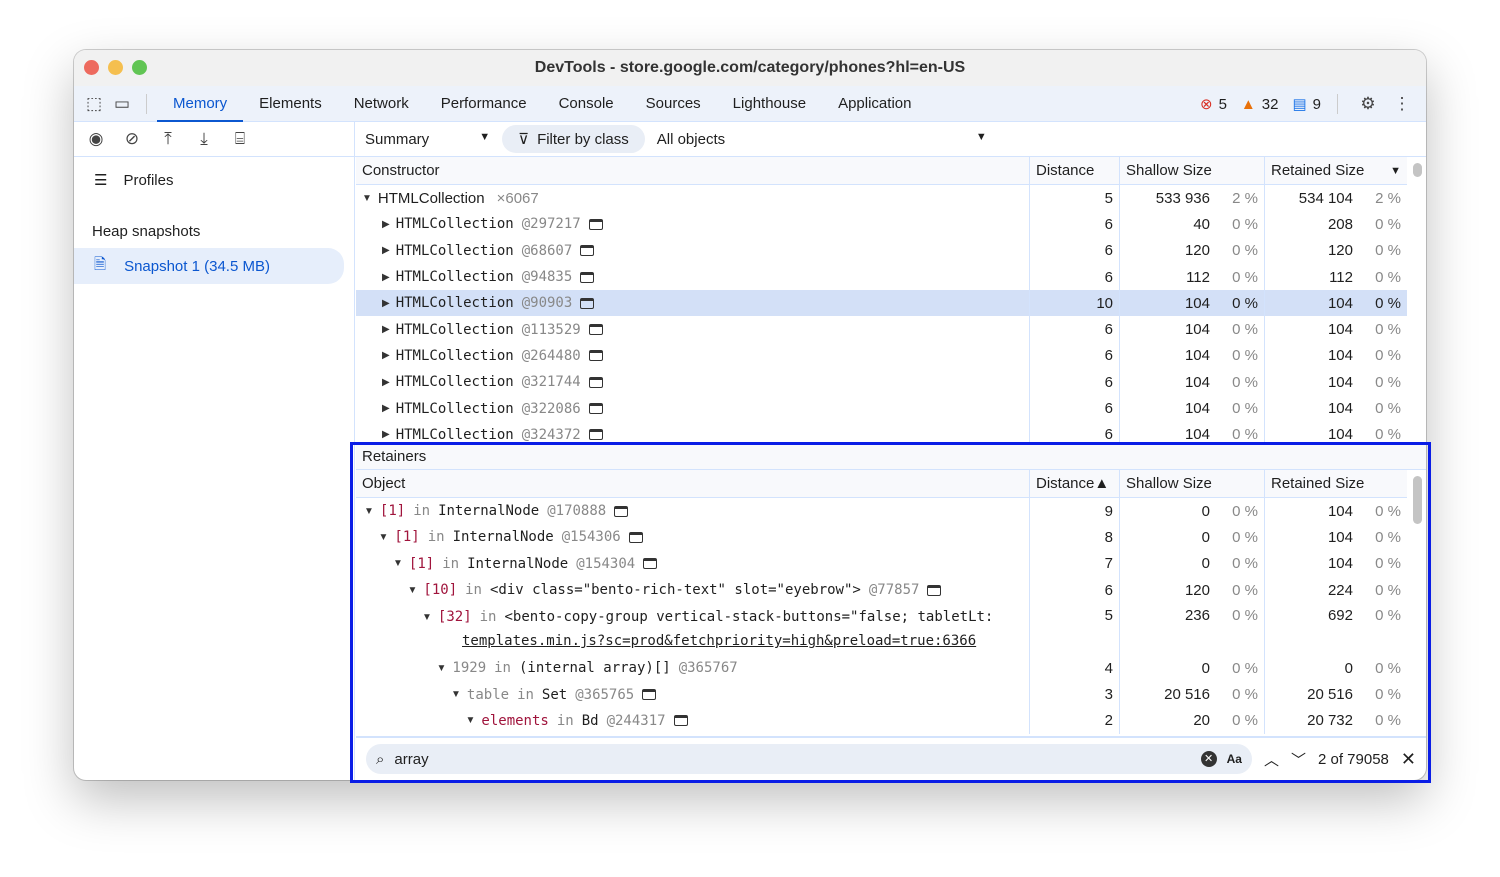  What do you see at coordinates (122, 103) in the screenshot?
I see `device-toolbar-icon: ▭` at bounding box center [122, 103].